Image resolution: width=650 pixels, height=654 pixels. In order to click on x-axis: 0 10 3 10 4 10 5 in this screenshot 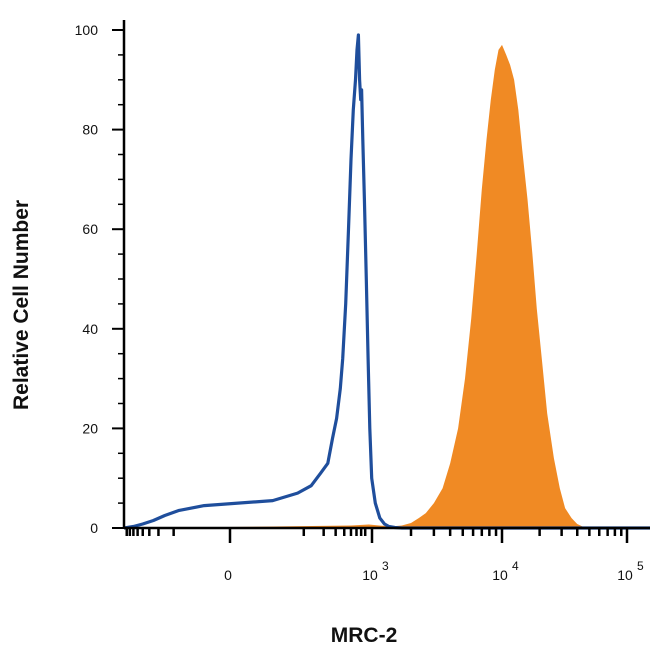, I will do `click(387, 554)`.